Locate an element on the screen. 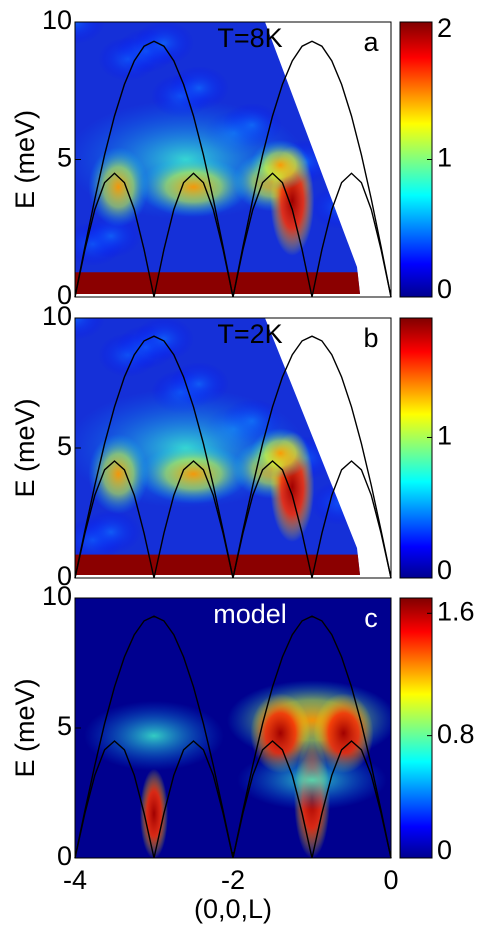 This screenshot has width=479, height=934. colorbar-tick-label: 1.6 is located at coordinates (456, 611).